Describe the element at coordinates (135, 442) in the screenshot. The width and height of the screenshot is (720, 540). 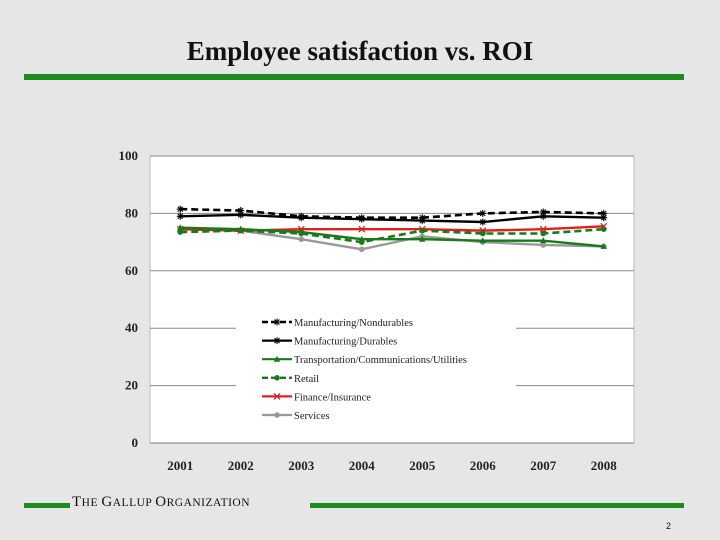
I see `y-tick-label-0: 0` at that location.